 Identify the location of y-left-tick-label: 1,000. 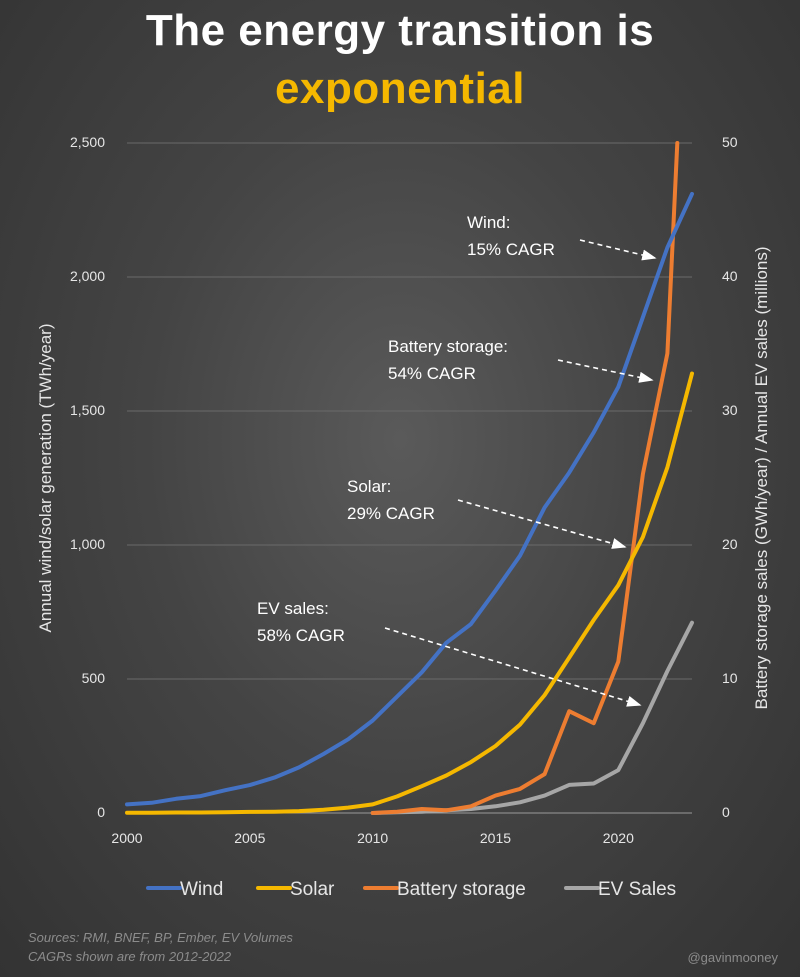
(87, 544).